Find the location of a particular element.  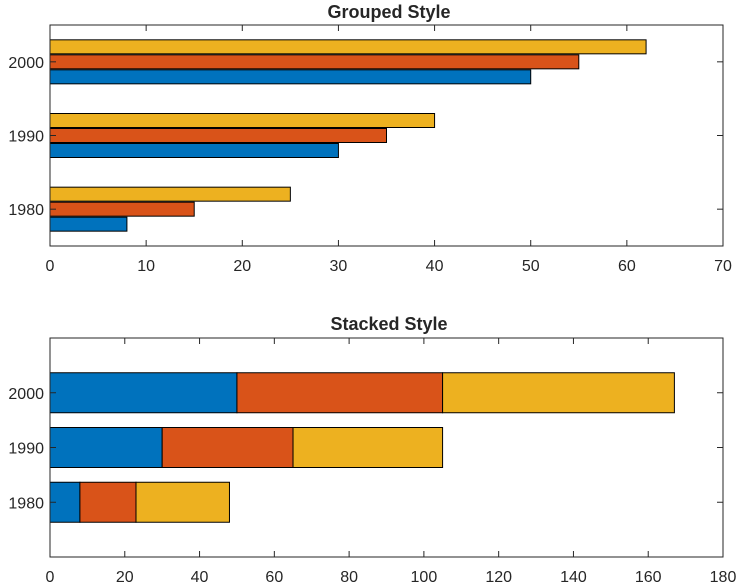

x-tick-label: 100 is located at coordinates (424, 577).